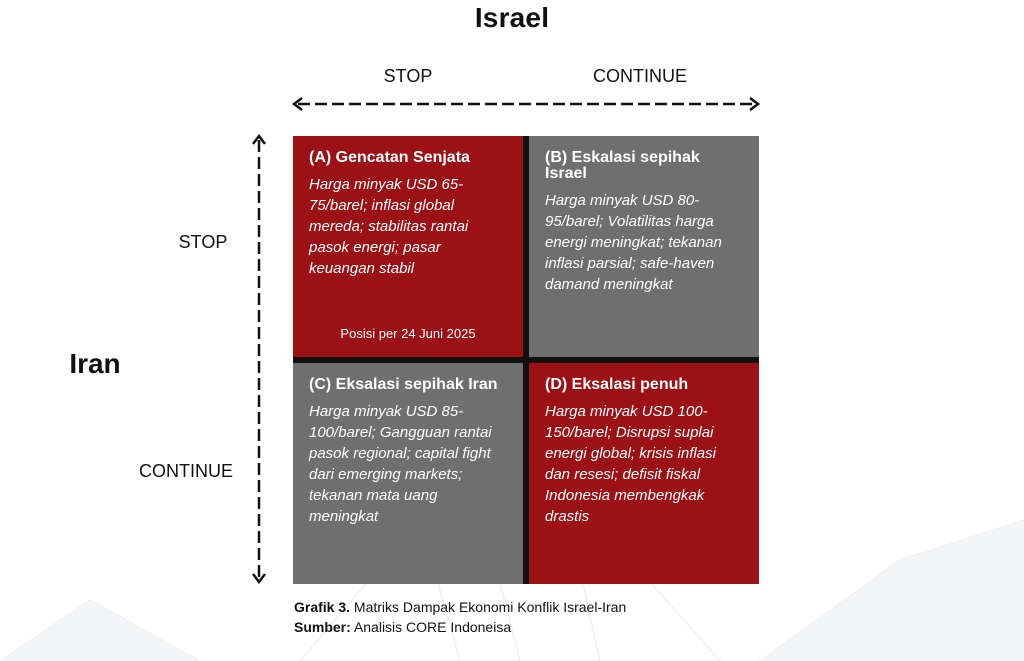 The width and height of the screenshot is (1024, 661). What do you see at coordinates (408, 333) in the screenshot?
I see `cell-a-note: Posisi per 24 Juni 2025` at bounding box center [408, 333].